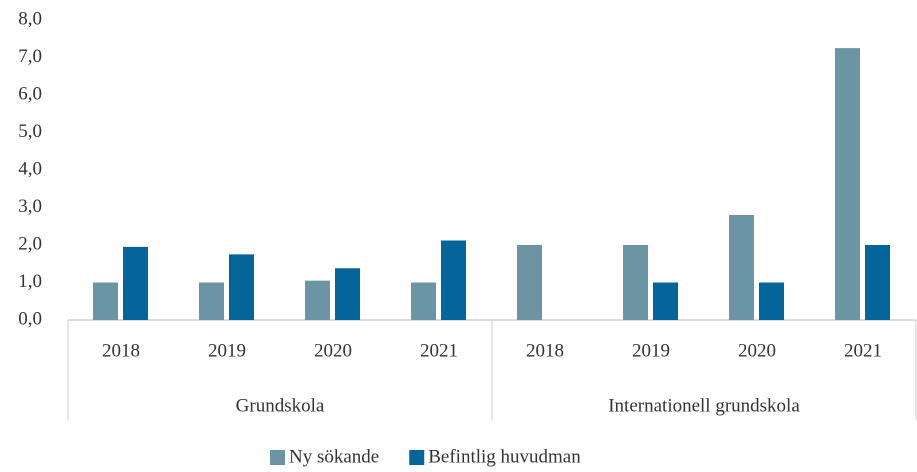  Describe the element at coordinates (280, 405) in the screenshot. I see `group-label: Grundskola` at that location.